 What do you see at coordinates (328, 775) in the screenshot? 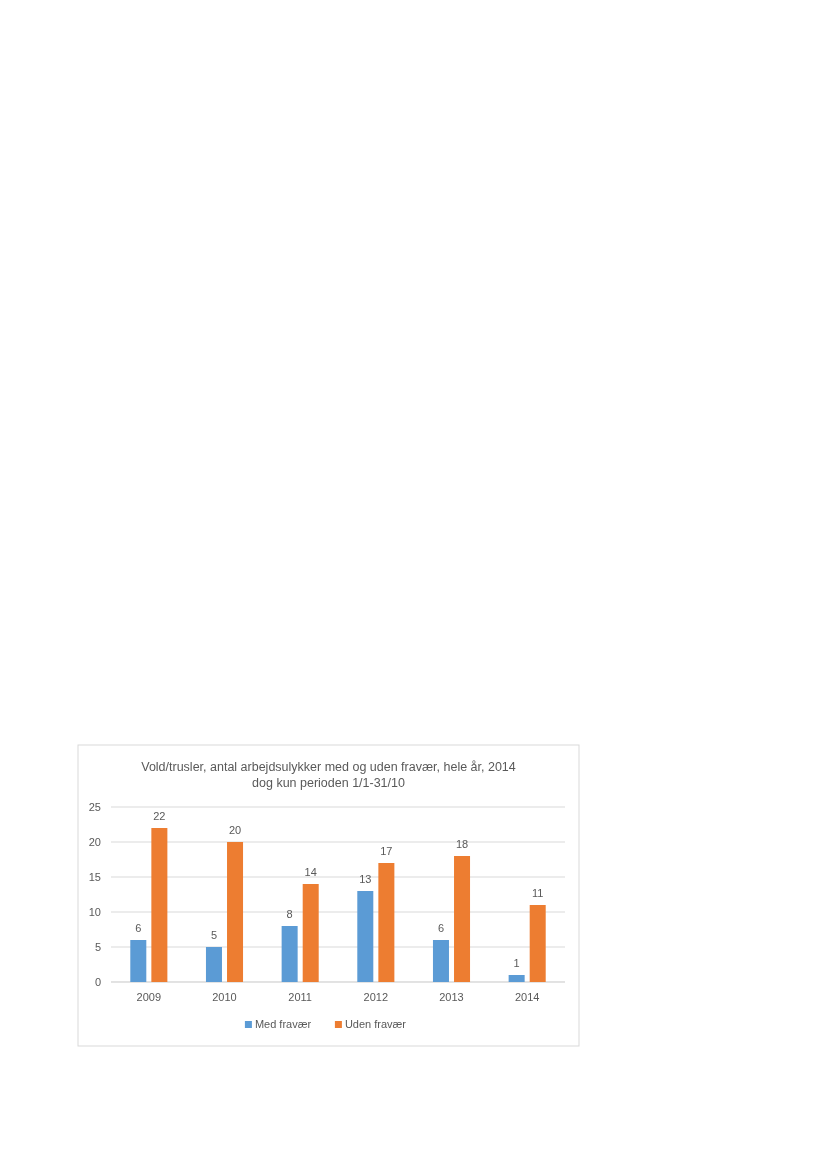
I see `chart-title: Vold/trusler, antal arbejdsulykker med og uden fravær, hele år, 2014 dog kun perioden 1/1-31/10` at bounding box center [328, 775].